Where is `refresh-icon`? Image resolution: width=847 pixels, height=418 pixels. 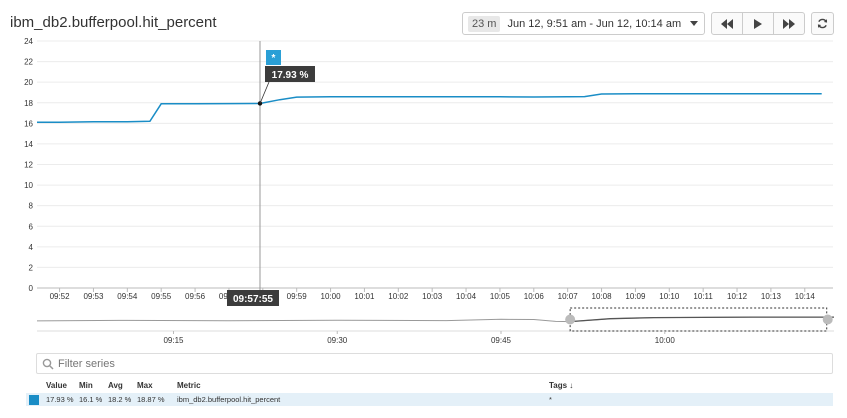 refresh-icon is located at coordinates (822, 23).